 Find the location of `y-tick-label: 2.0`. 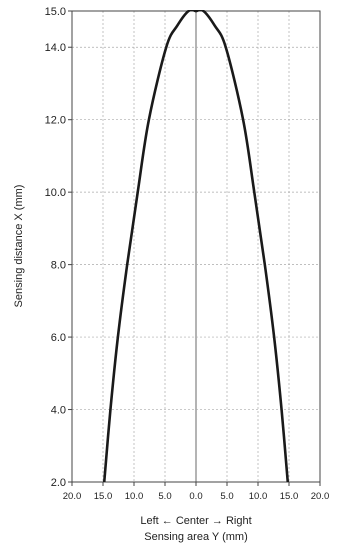

y-tick-label: 2.0 is located at coordinates (58, 483).